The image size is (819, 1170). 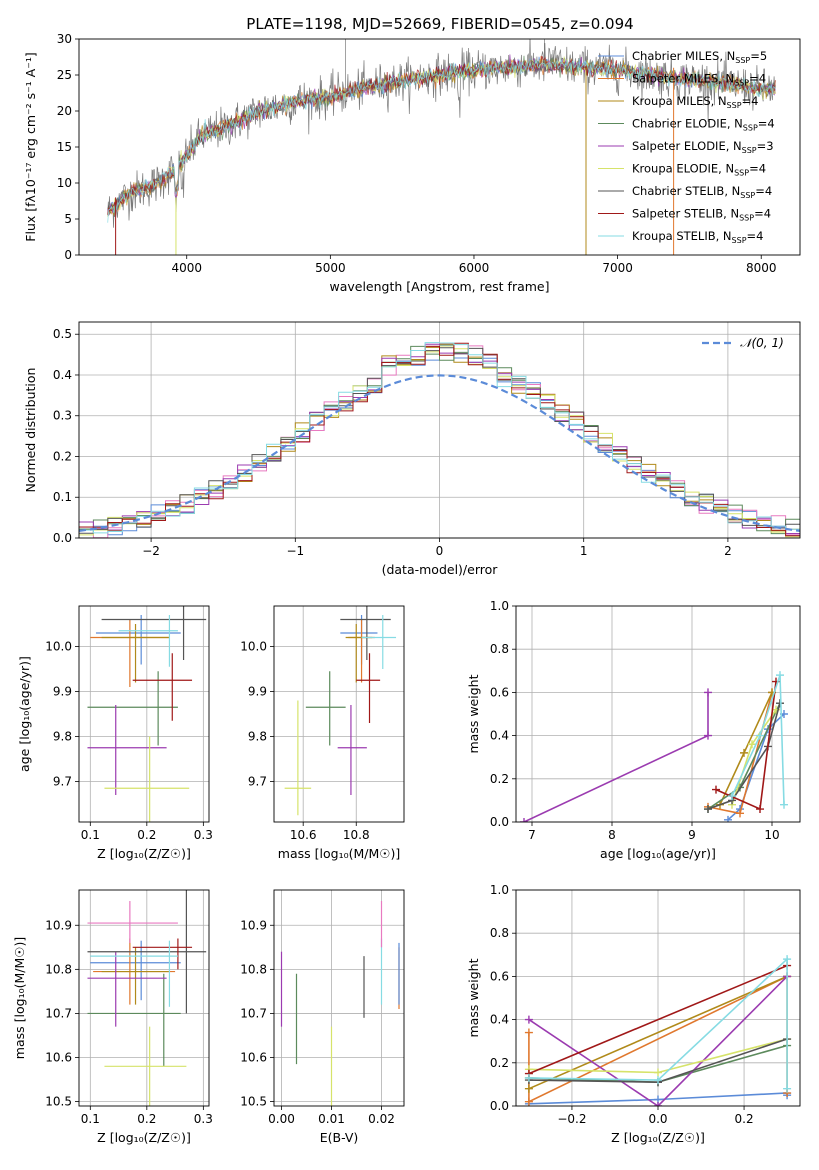 I want to click on y-tick-label: 1.0, so click(x=499, y=606).